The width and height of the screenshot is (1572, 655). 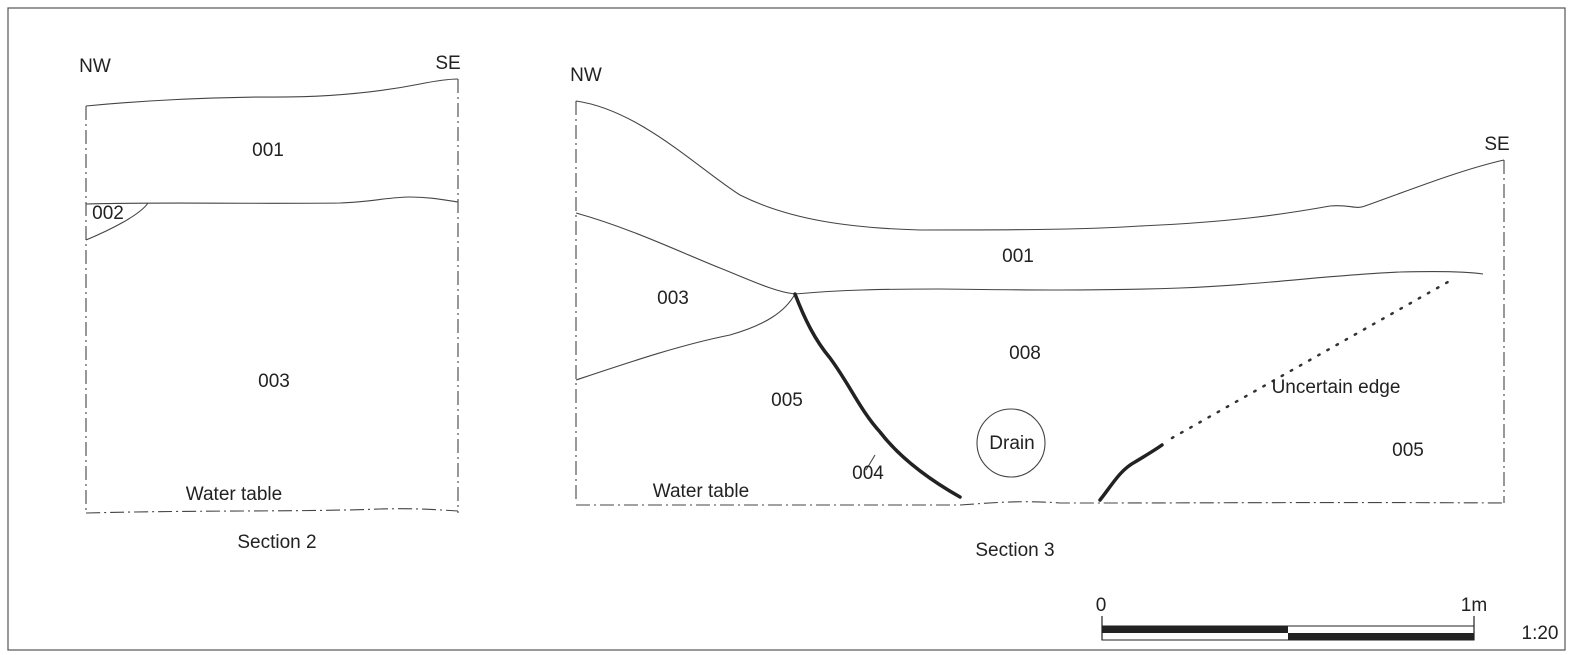 What do you see at coordinates (1474, 605) in the screenshot?
I see `scale-end: 1m` at bounding box center [1474, 605].